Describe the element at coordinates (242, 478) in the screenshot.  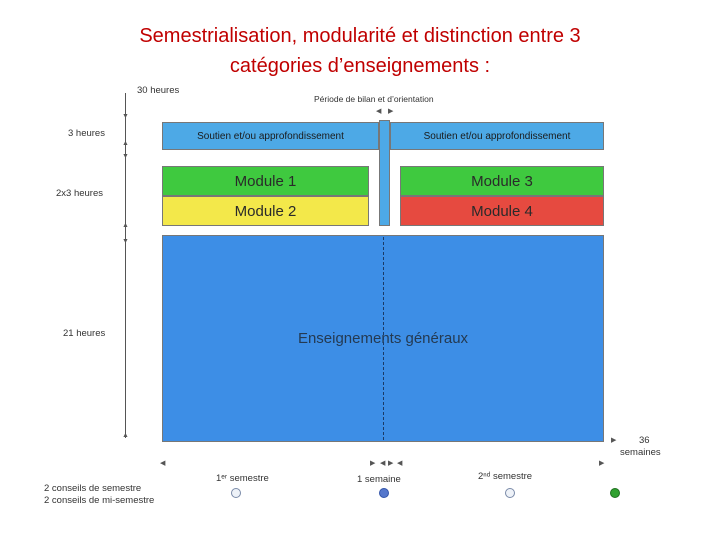
I see `semester-1-label: 1ᵉʳ semestre` at that location.